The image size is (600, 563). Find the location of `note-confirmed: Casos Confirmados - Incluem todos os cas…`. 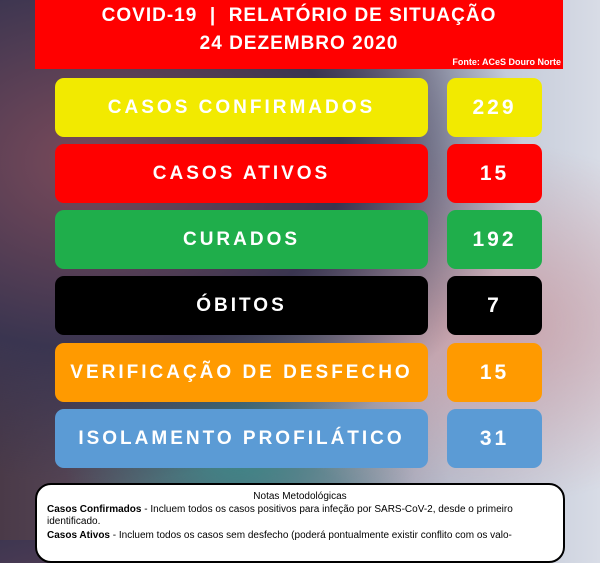

note-confirmed: Casos Confirmados - Incluem todos os cas… is located at coordinates (300, 516).